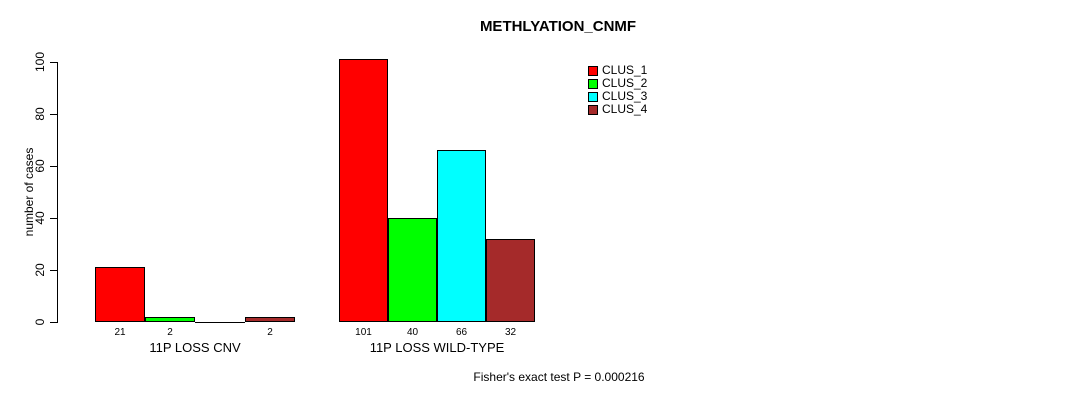 The width and height of the screenshot is (1090, 400). Describe the element at coordinates (437, 347) in the screenshot. I see `x-group-label-wild-type: 11P LOSS WILD-TYPE` at that location.